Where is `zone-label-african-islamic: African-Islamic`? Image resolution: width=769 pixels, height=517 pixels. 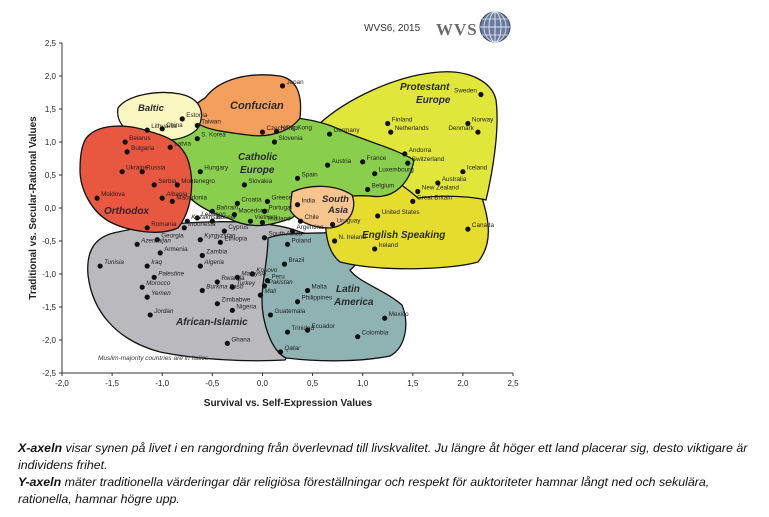
zone-label-african-islamic: African-Islamic is located at coordinates (211, 322).